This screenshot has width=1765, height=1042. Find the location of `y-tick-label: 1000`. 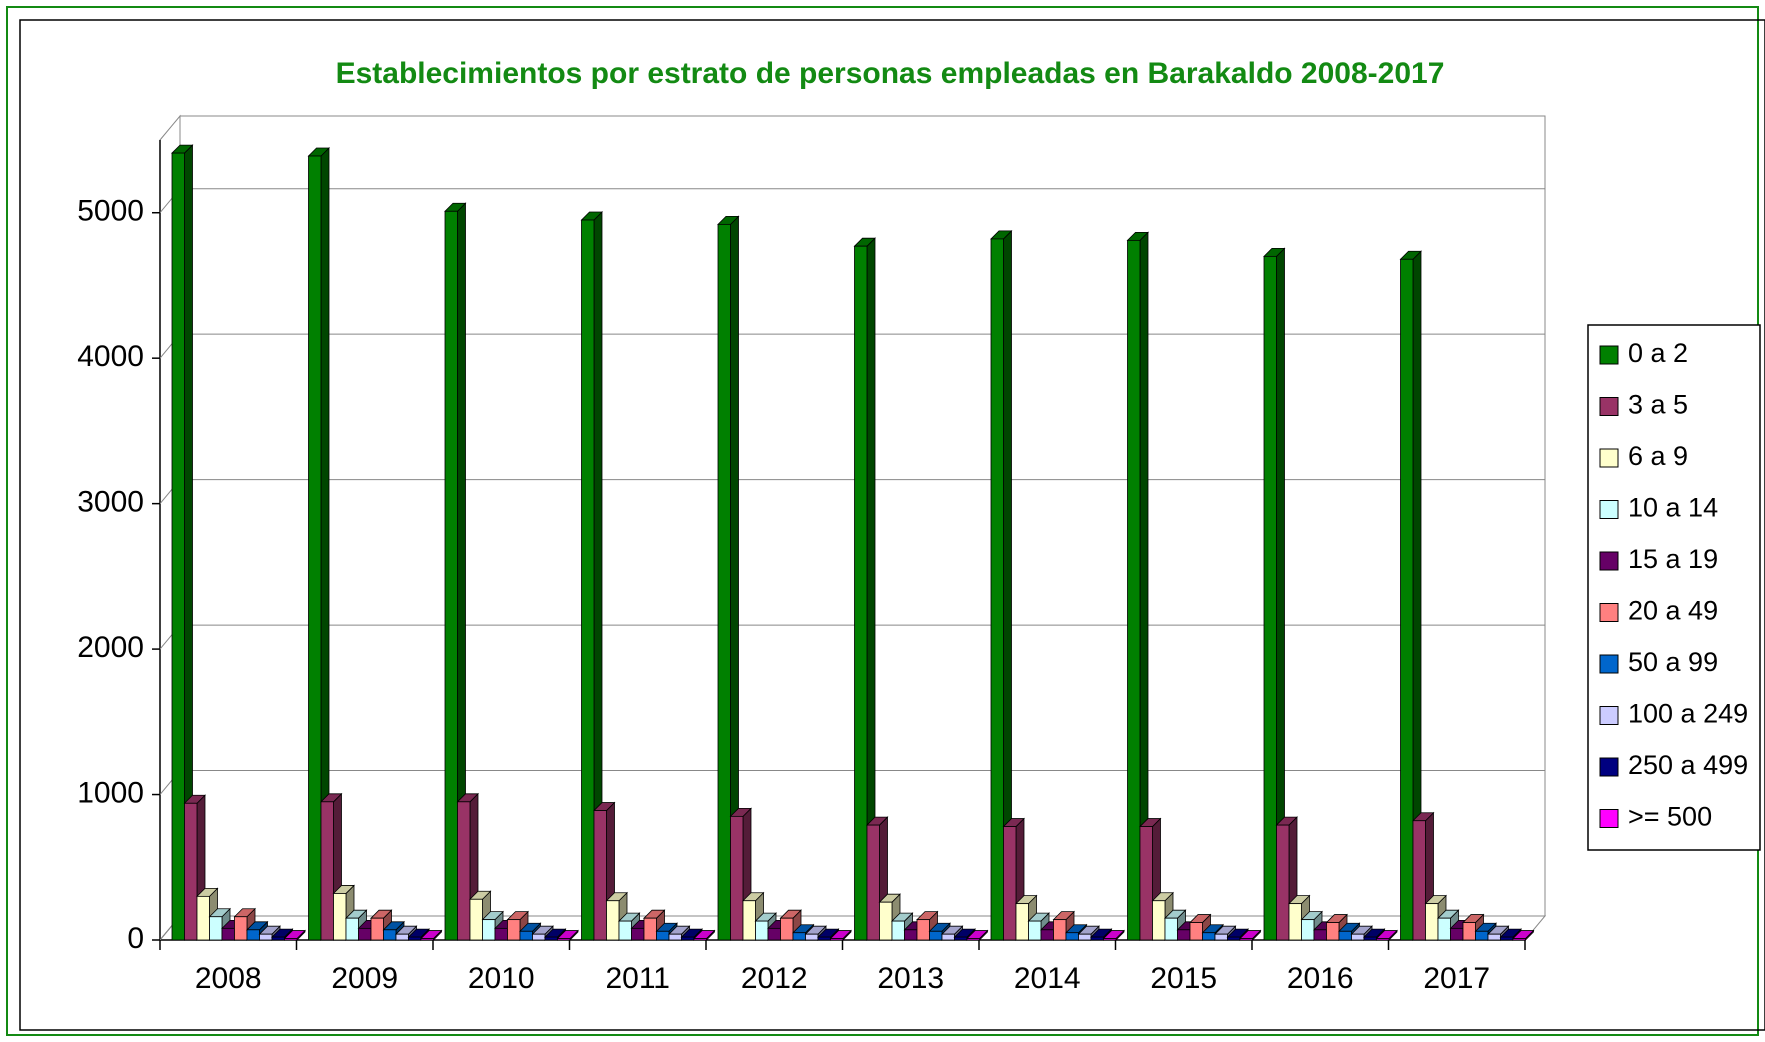

y-tick-label: 1000 is located at coordinates (110, 792).